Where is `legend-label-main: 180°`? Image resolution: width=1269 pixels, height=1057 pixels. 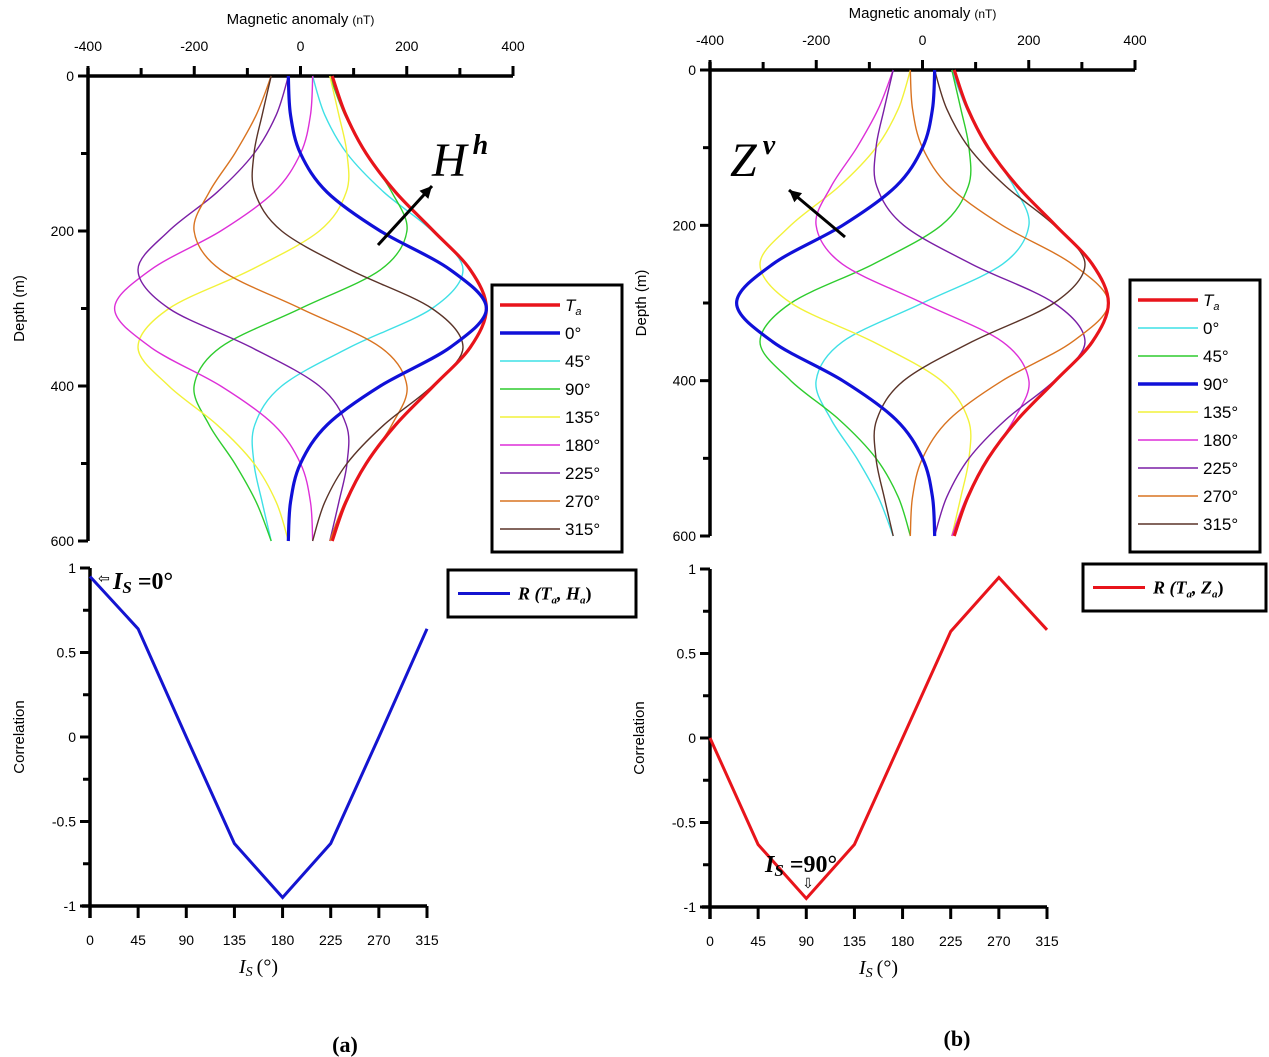 legend-label-main: 180° is located at coordinates (582, 445).